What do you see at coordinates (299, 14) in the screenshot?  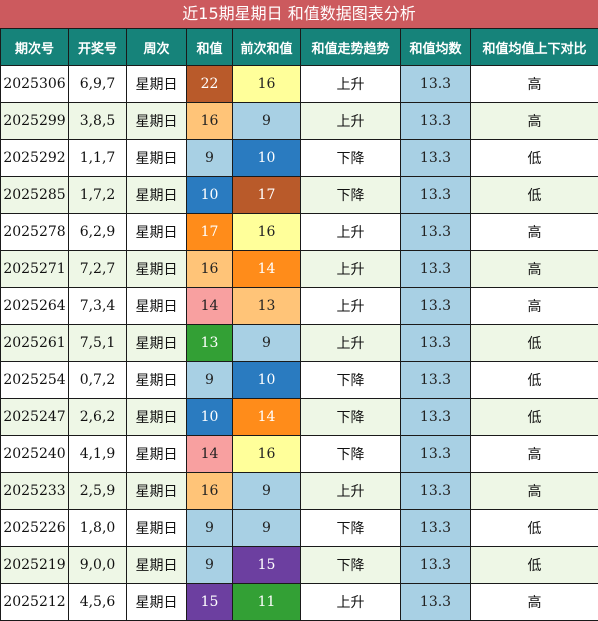 I see `page-title: 近15期星期日 和值数据图表分析` at bounding box center [299, 14].